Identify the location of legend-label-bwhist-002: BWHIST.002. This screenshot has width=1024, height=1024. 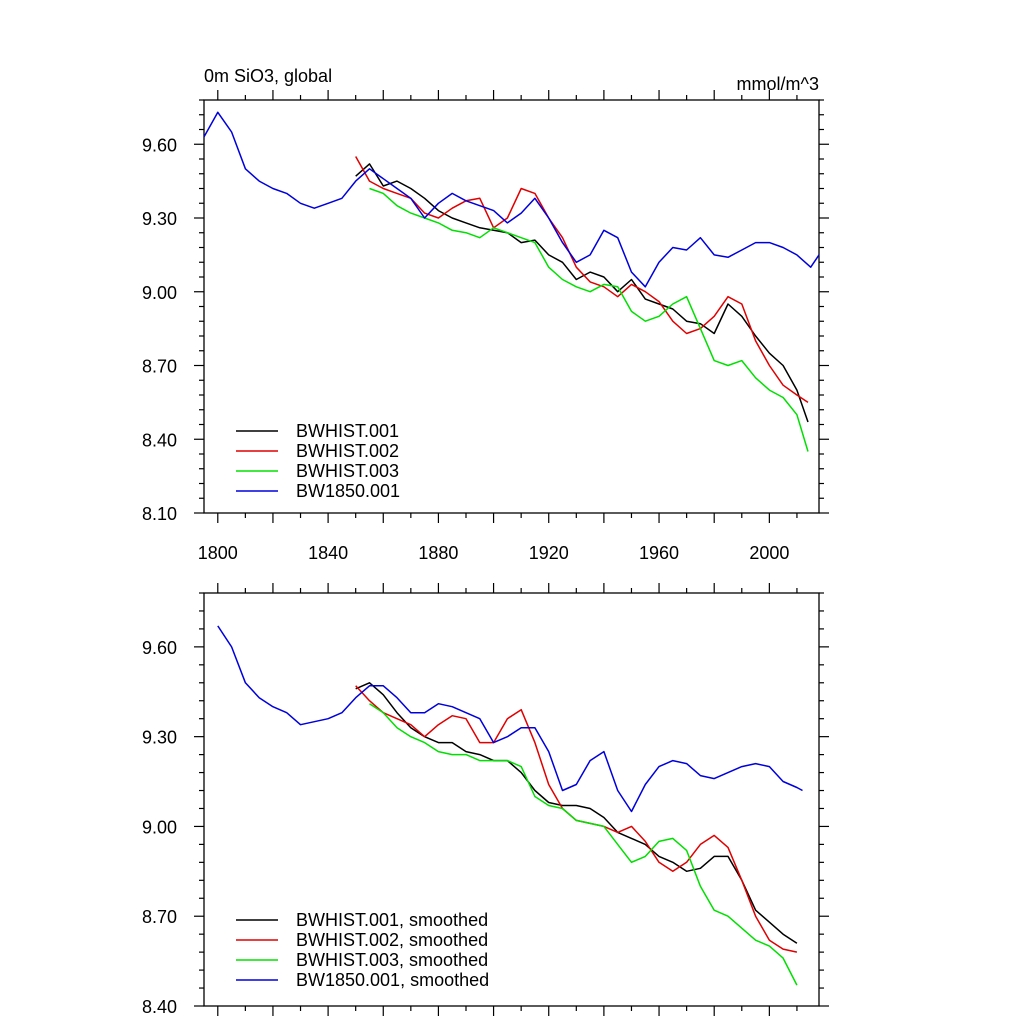
(347, 451).